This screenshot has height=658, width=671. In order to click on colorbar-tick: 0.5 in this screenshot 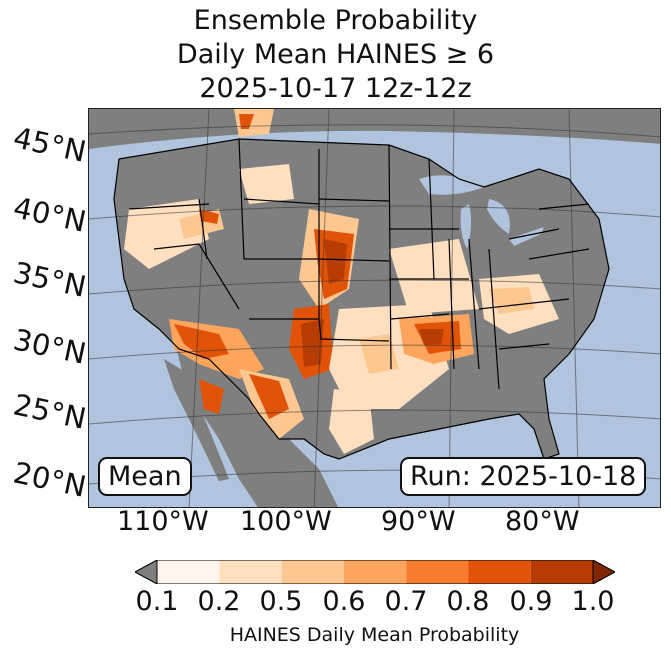, I will do `click(281, 601)`.